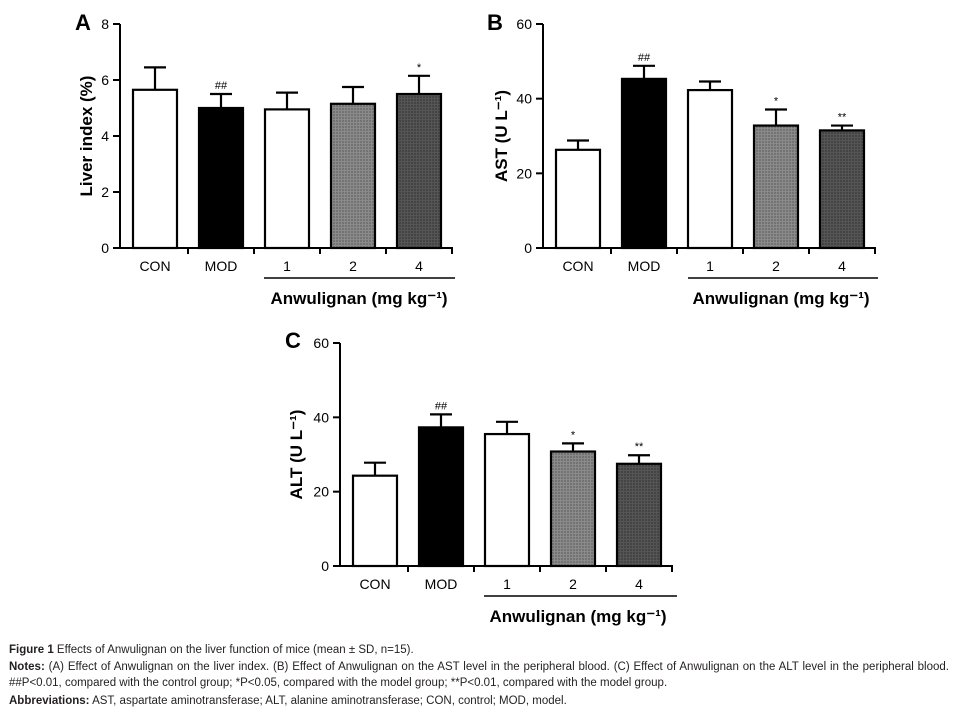 The image size is (953, 717). Describe the element at coordinates (293, 340) in the screenshot. I see `panel-label: C` at that location.